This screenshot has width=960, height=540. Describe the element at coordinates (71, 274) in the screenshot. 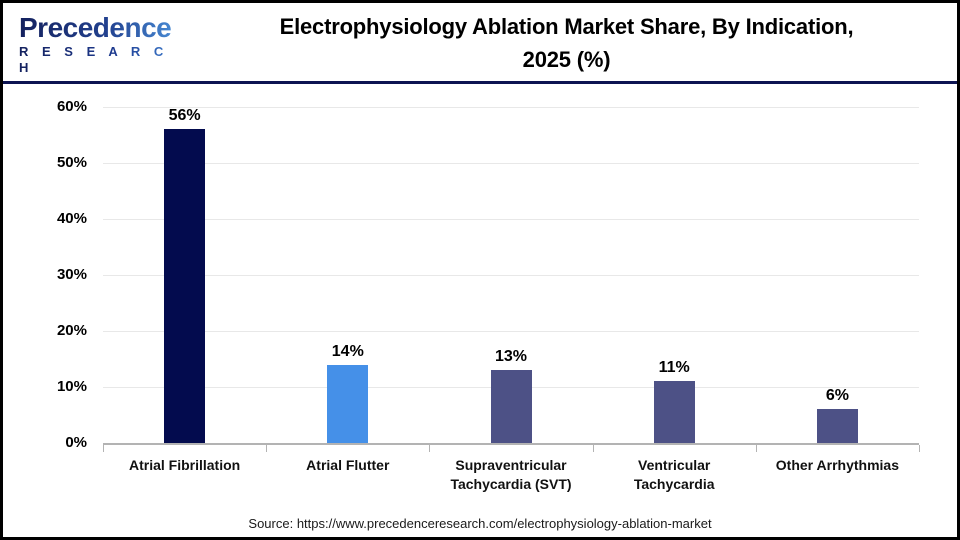

I see `y-axis-tick-label: 30%` at that location.